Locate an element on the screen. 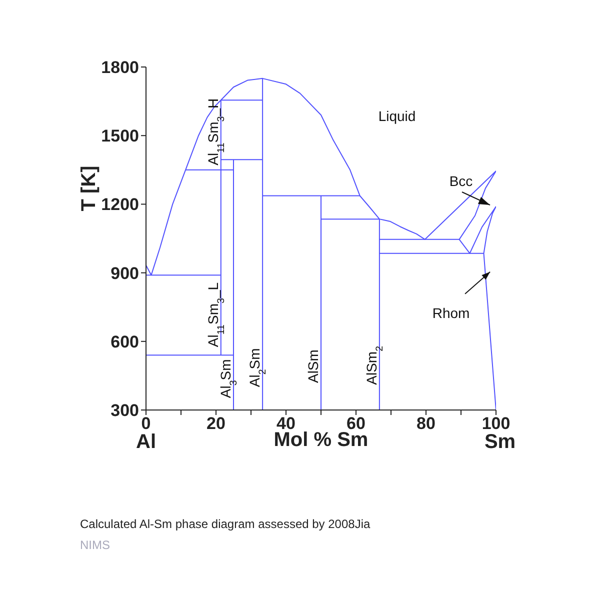 This screenshot has height=598, width=595. y-axis-title: T [K] is located at coordinates (89, 189).